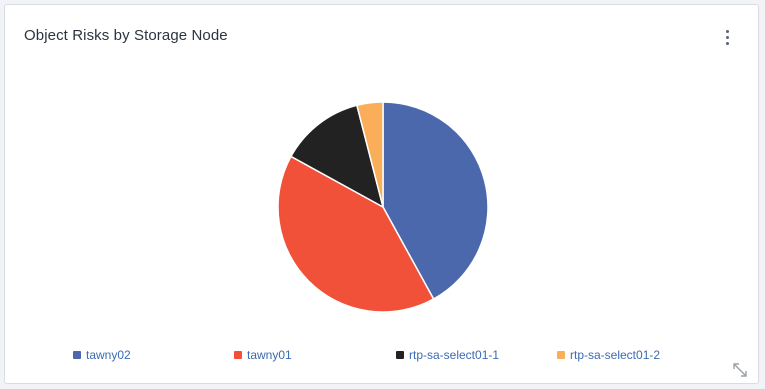 This screenshot has width=765, height=389. What do you see at coordinates (126, 35) in the screenshot?
I see `widget-title: Object Risks by Storage Node` at bounding box center [126, 35].